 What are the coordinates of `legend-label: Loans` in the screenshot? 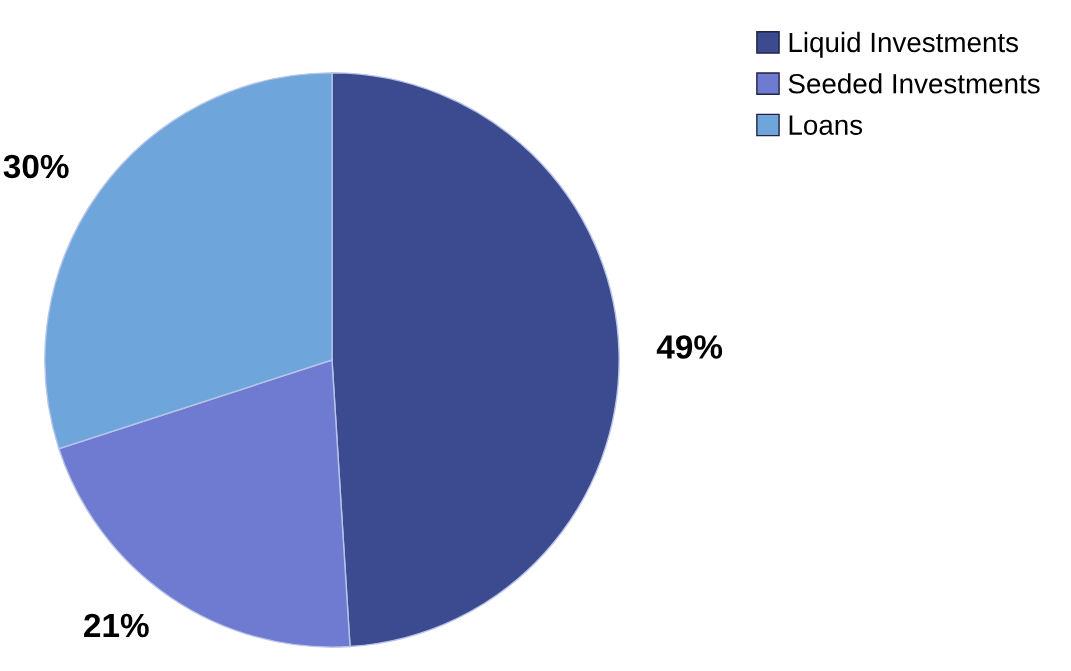 It's located at (826, 125).